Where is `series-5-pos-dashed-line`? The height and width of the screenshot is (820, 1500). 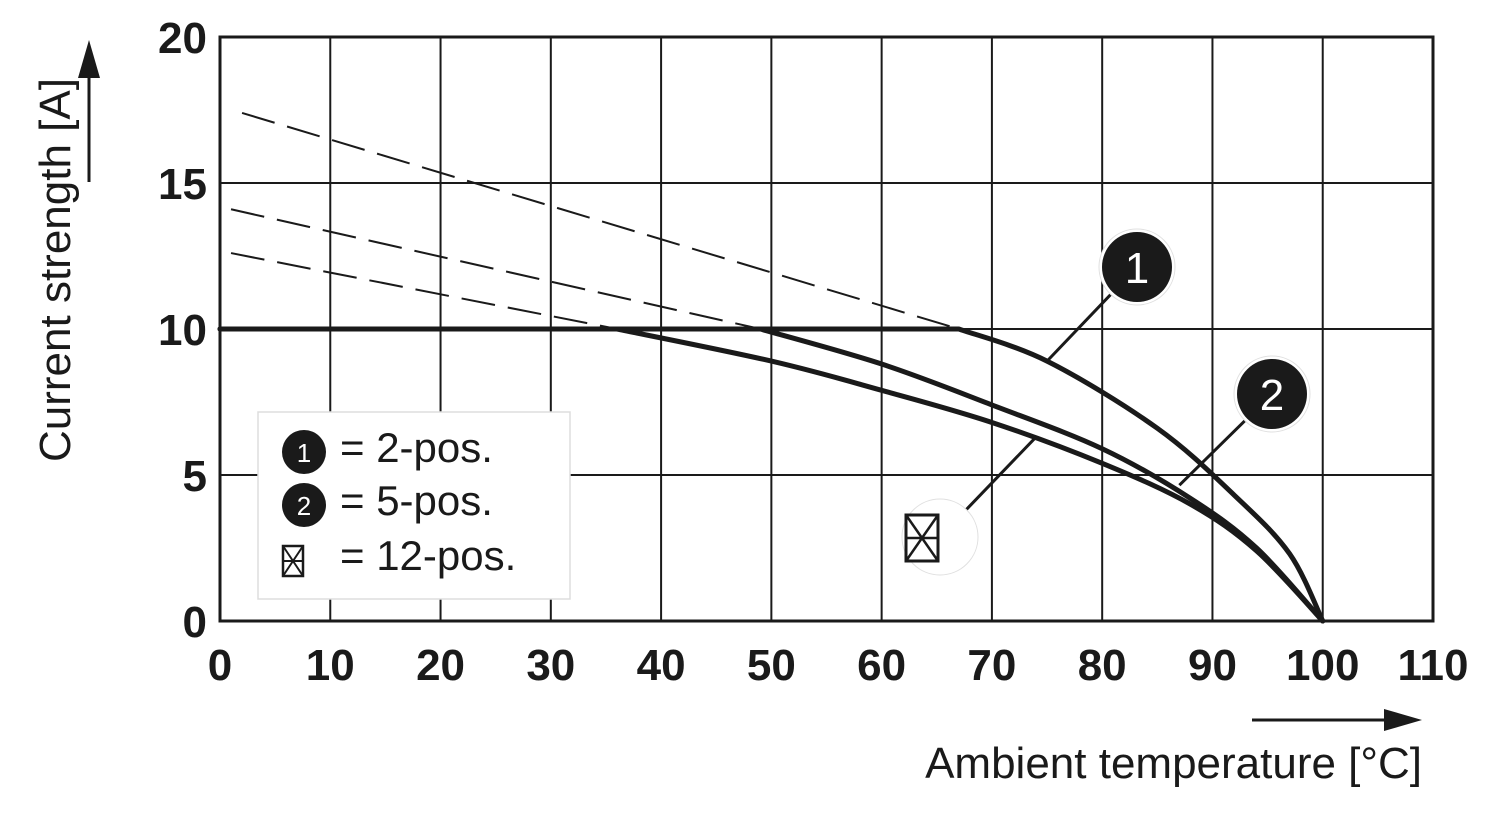
series-5-pos-dashed-line is located at coordinates (495, 269).